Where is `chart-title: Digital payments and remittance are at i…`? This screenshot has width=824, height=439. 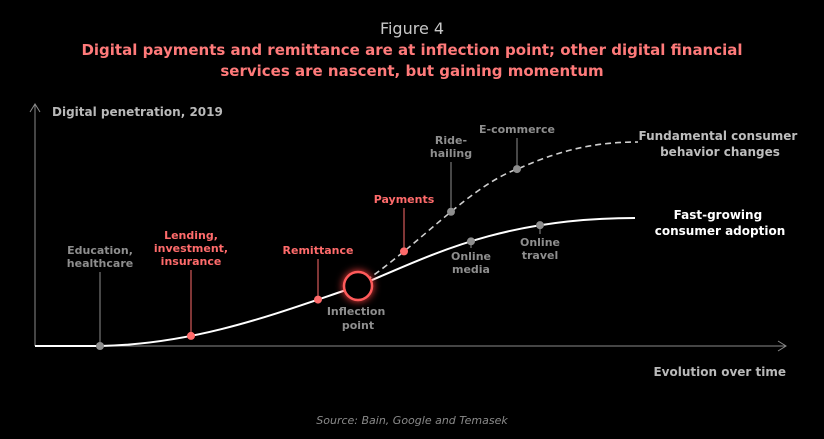 chart-title: Digital payments and remittance are at i… is located at coordinates (412, 61).